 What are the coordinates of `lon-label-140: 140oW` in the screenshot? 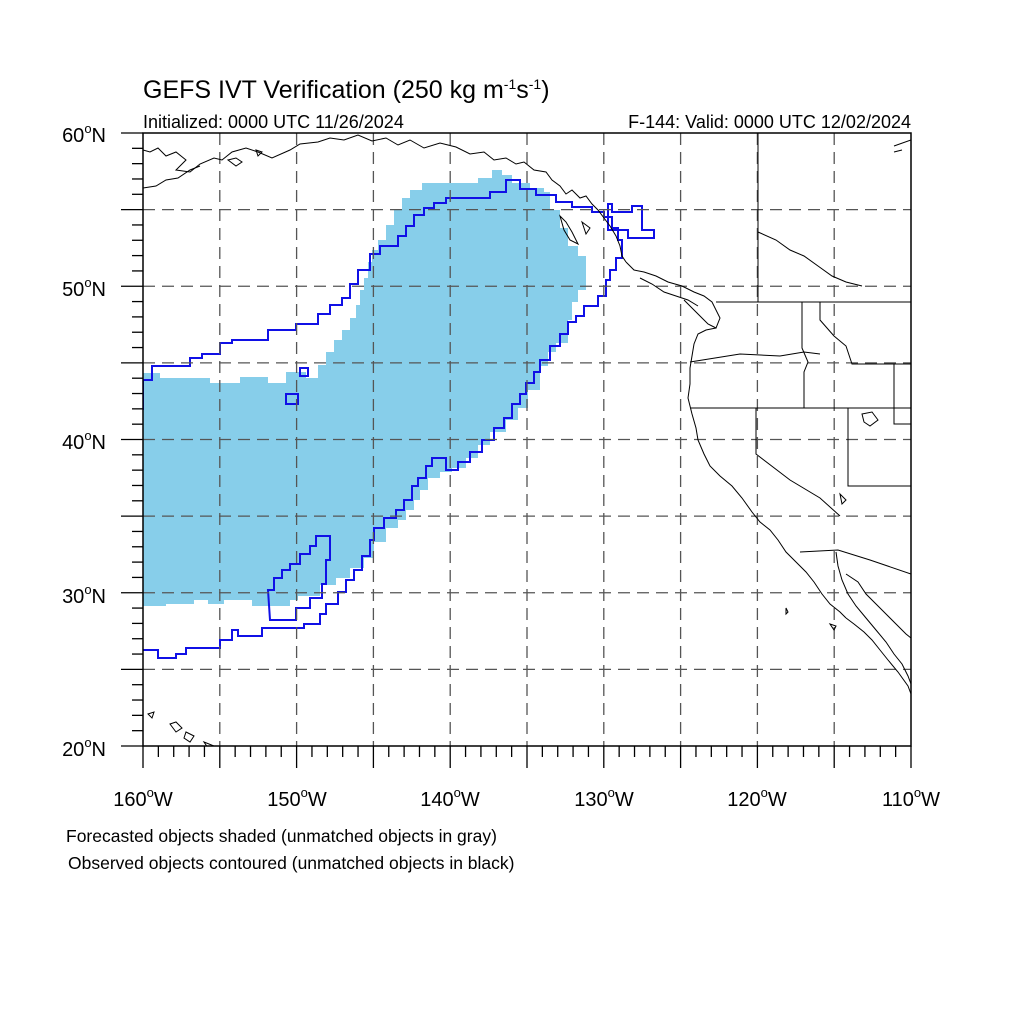 It's located at (450, 798).